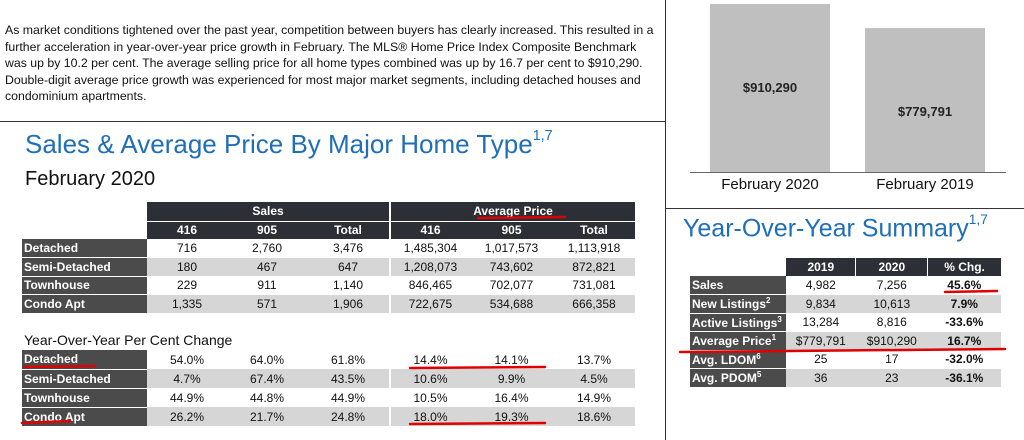  Describe the element at coordinates (128, 340) in the screenshot. I see `yoy-title: Year-Over-Year Per Cent Change` at that location.